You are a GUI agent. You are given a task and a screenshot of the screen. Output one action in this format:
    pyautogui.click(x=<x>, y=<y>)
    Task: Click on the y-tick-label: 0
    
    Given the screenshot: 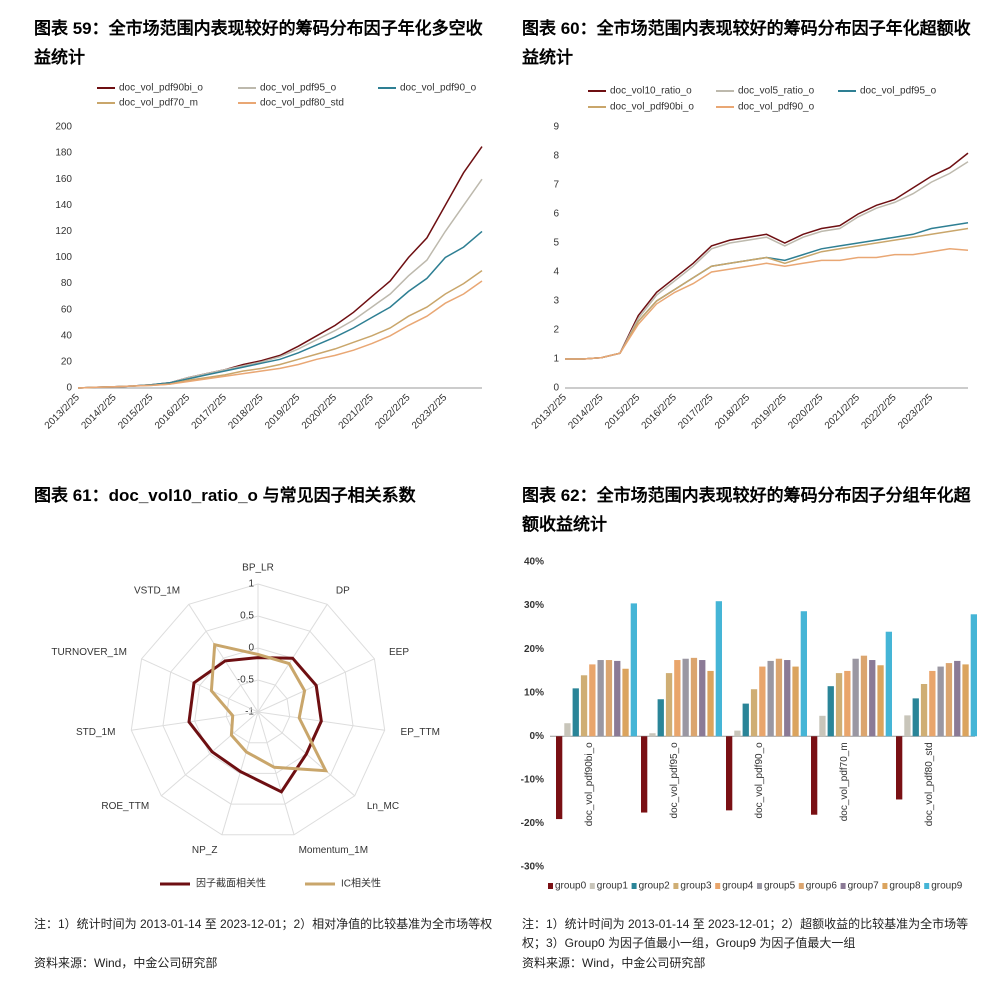 What is the action you would take?
    pyautogui.click(x=556, y=388)
    